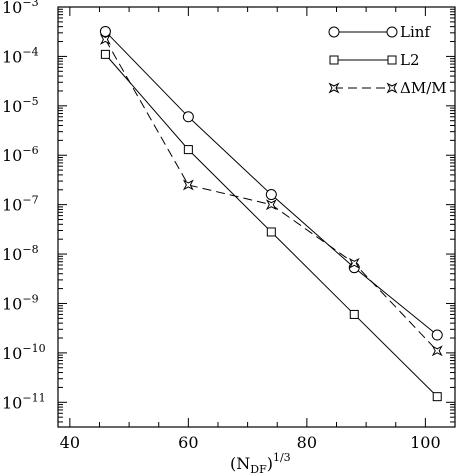  What do you see at coordinates (70, 442) in the screenshot?
I see `x-tick-label: 40` at bounding box center [70, 442].